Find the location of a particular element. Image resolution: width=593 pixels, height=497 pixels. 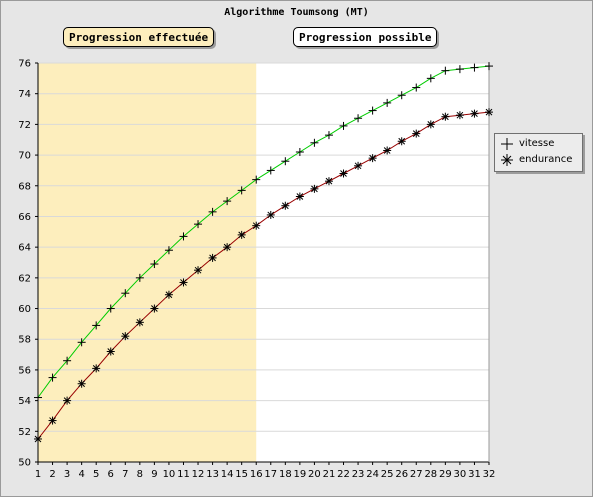

x-tick-label: 17 is located at coordinates (270, 474).